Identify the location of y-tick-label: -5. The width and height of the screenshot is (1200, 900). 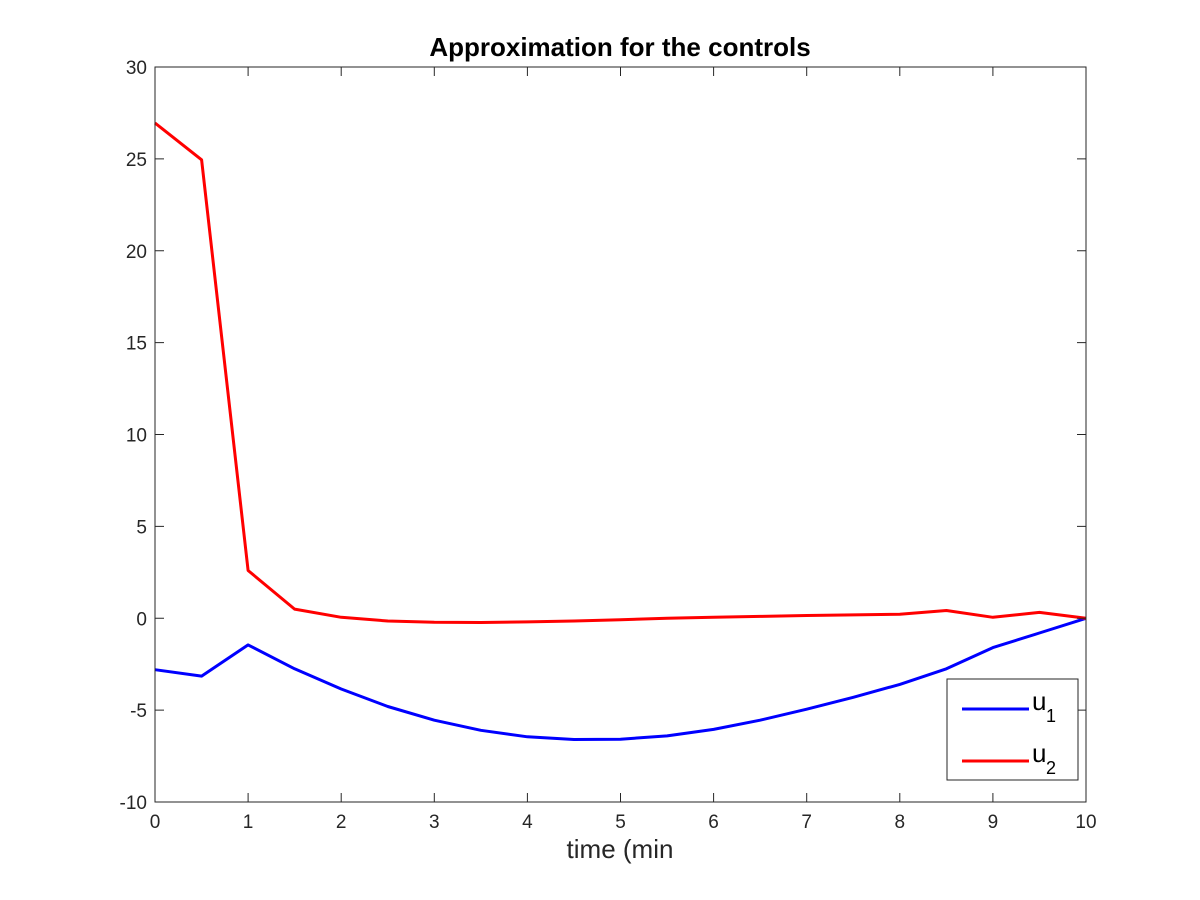
(138, 711).